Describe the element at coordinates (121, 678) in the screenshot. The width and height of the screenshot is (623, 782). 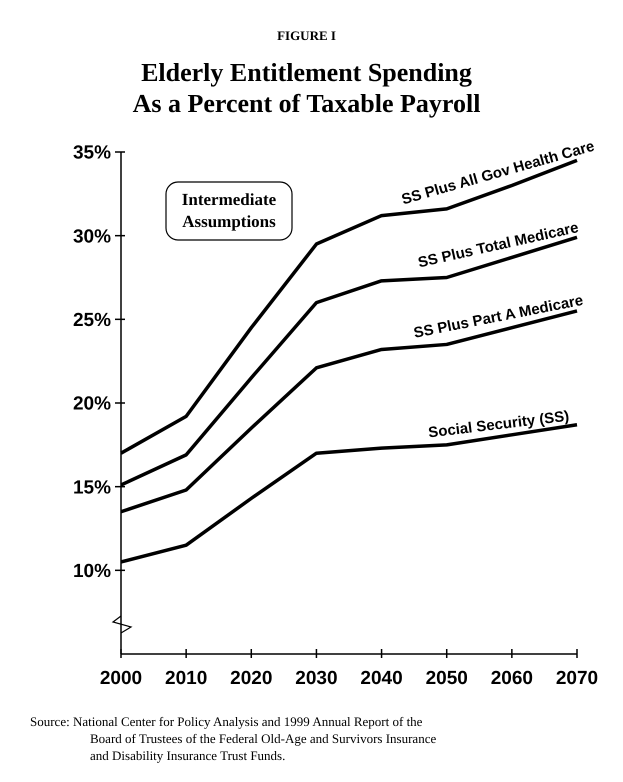
I see `x-tick-label: 2000` at that location.